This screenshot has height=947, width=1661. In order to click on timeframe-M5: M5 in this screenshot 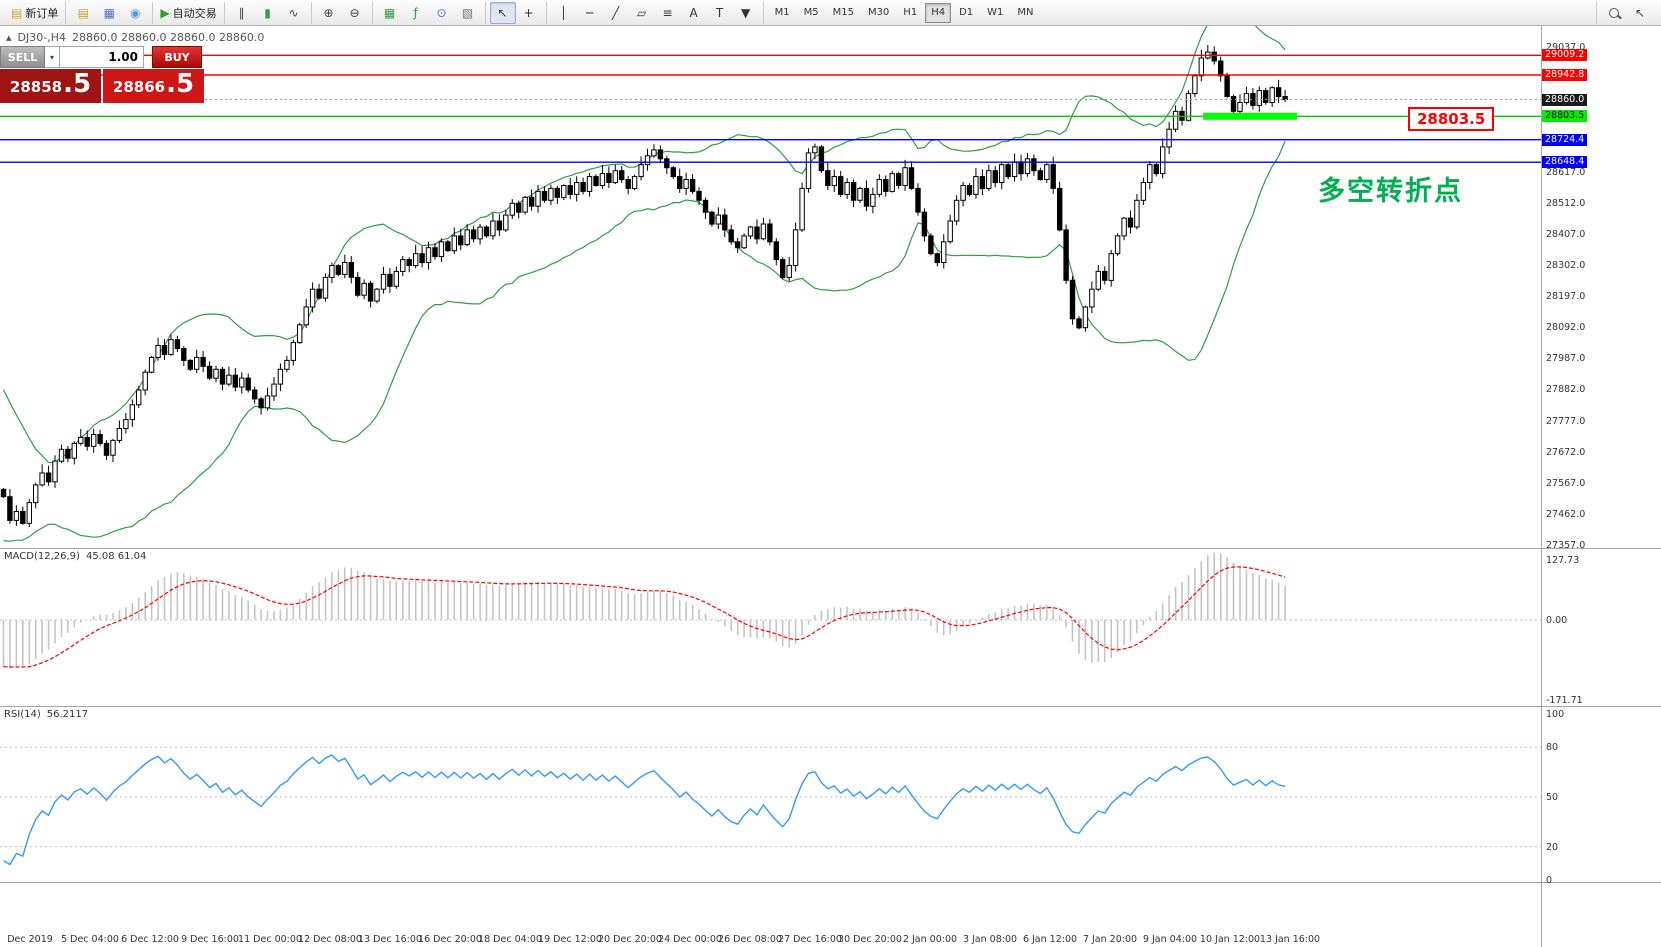, I will do `click(811, 12)`.